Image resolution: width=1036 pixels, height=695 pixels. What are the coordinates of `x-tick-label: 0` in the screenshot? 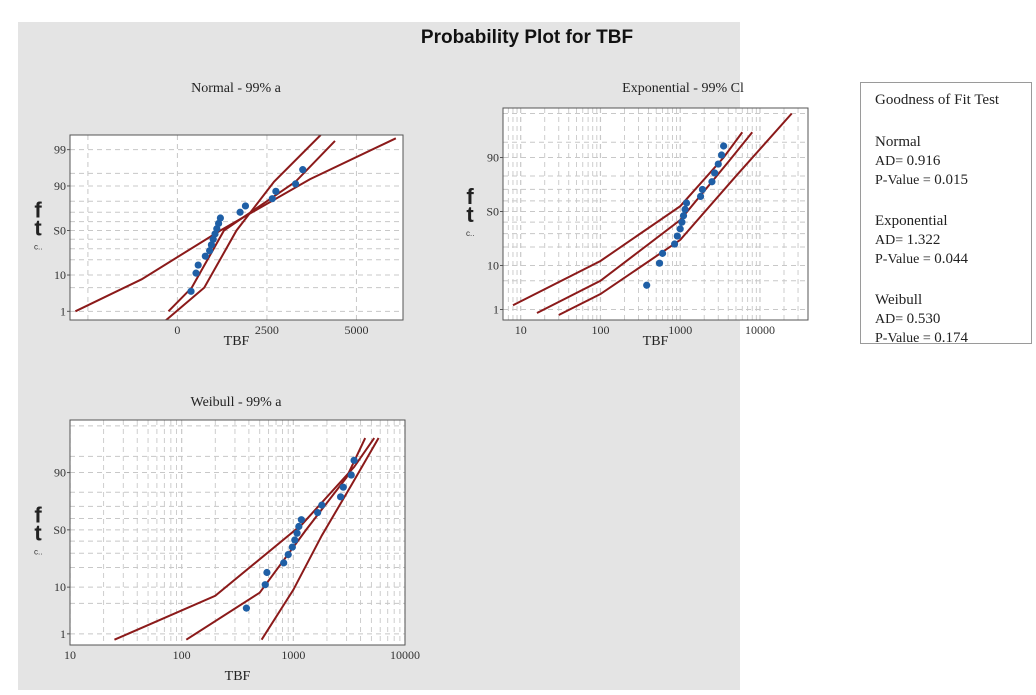 It's located at (177, 330).